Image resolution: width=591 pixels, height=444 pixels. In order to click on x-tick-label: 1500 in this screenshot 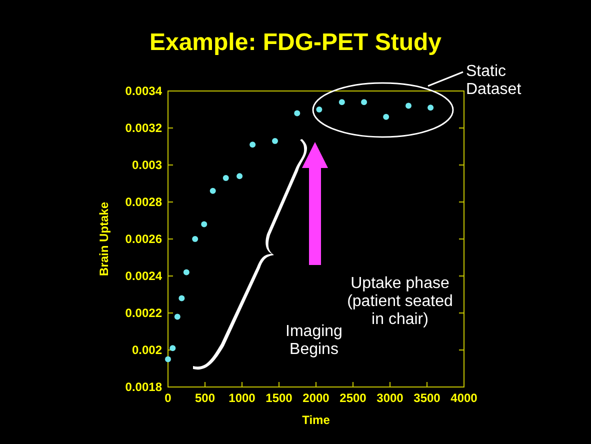, I will do `click(279, 398)`.